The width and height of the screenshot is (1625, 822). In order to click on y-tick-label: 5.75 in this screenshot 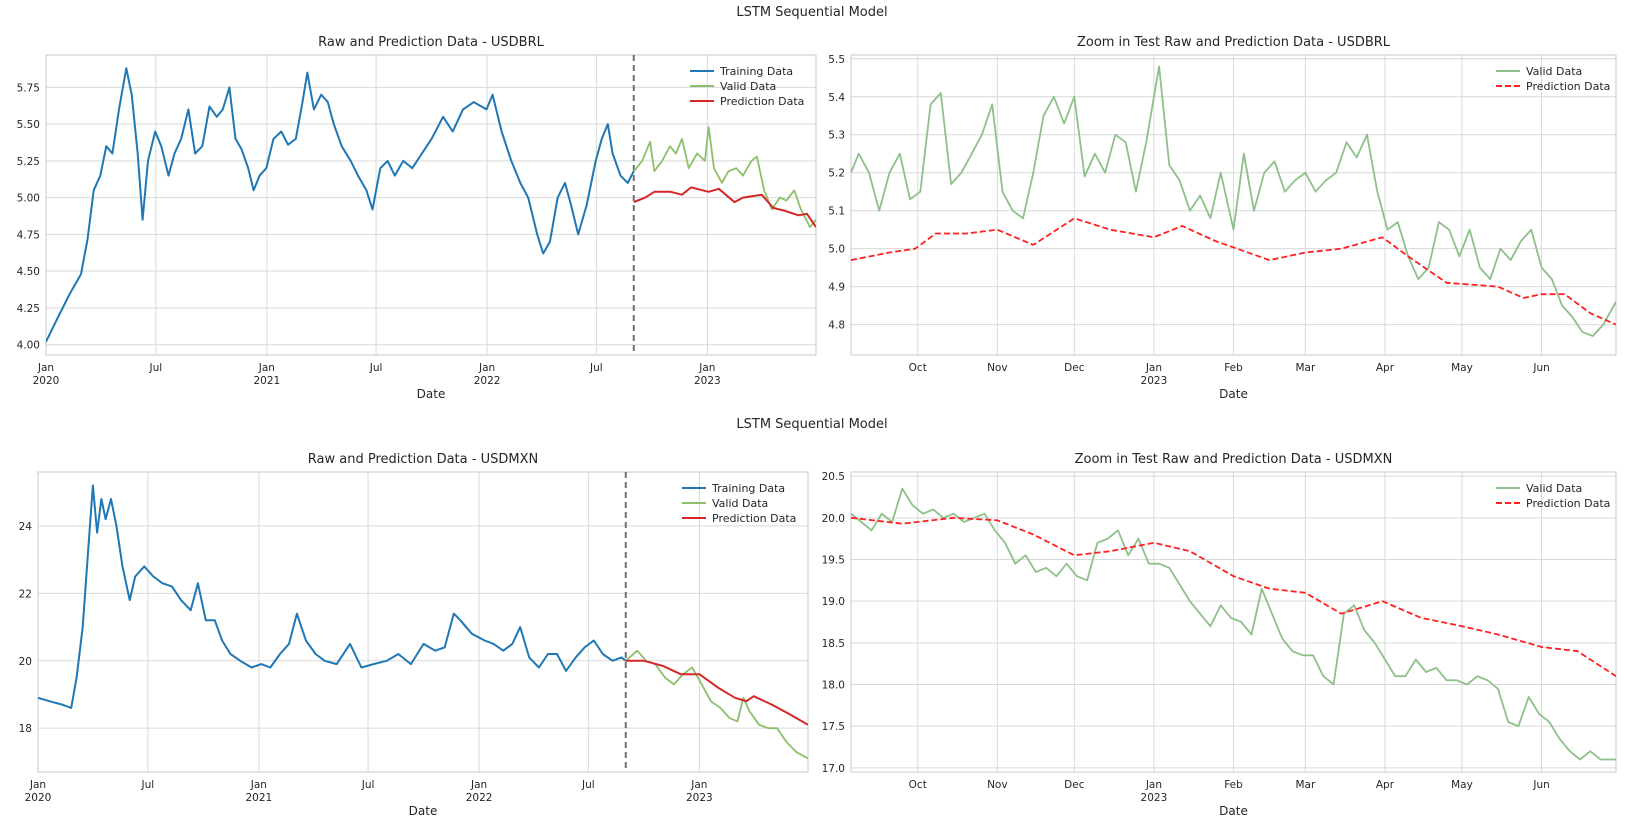, I will do `click(28, 88)`.